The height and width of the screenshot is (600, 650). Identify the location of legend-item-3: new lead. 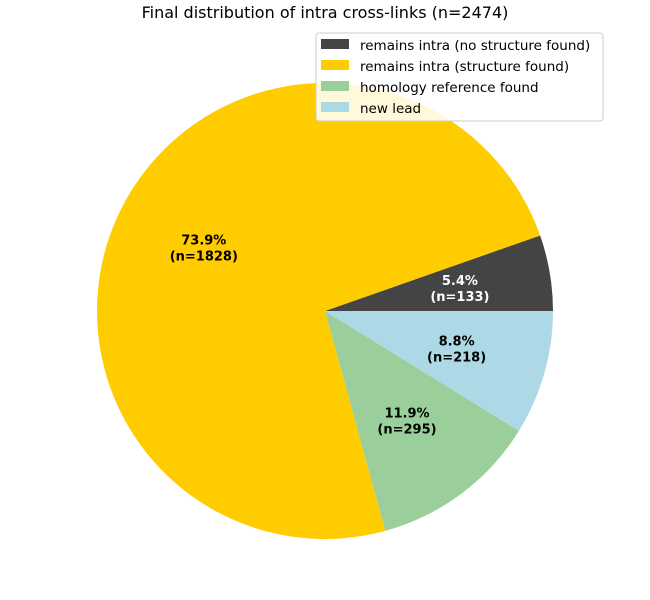
(371, 109).